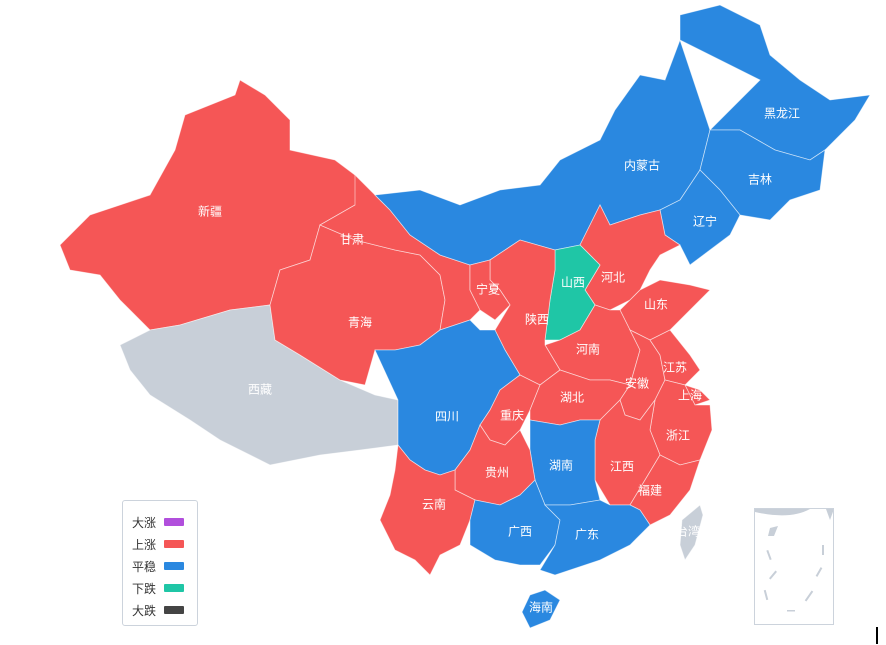  Describe the element at coordinates (541, 609) in the screenshot. I see `province-hainan` at that location.